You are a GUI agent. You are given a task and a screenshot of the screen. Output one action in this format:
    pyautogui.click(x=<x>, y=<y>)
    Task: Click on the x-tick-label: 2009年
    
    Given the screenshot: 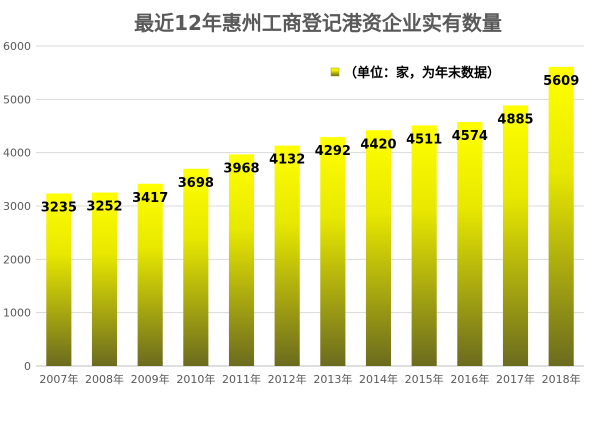 What is the action you would take?
    pyautogui.click(x=150, y=379)
    